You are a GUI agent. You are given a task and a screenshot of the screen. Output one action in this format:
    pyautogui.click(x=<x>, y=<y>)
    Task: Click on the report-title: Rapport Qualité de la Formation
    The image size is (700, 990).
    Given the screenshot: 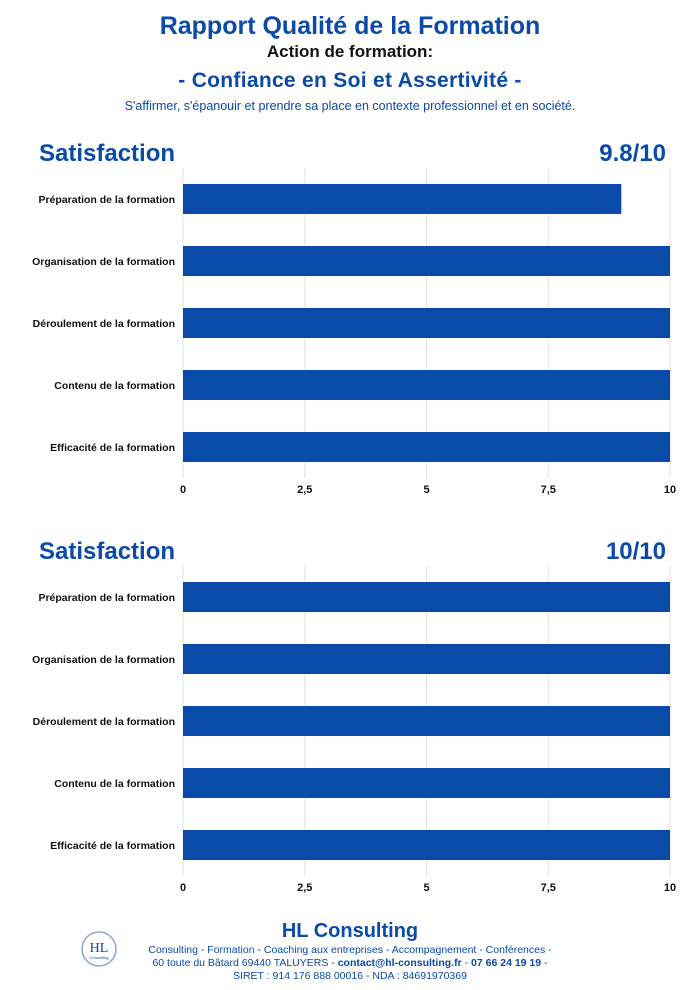 What is the action you would take?
    pyautogui.click(x=350, y=26)
    